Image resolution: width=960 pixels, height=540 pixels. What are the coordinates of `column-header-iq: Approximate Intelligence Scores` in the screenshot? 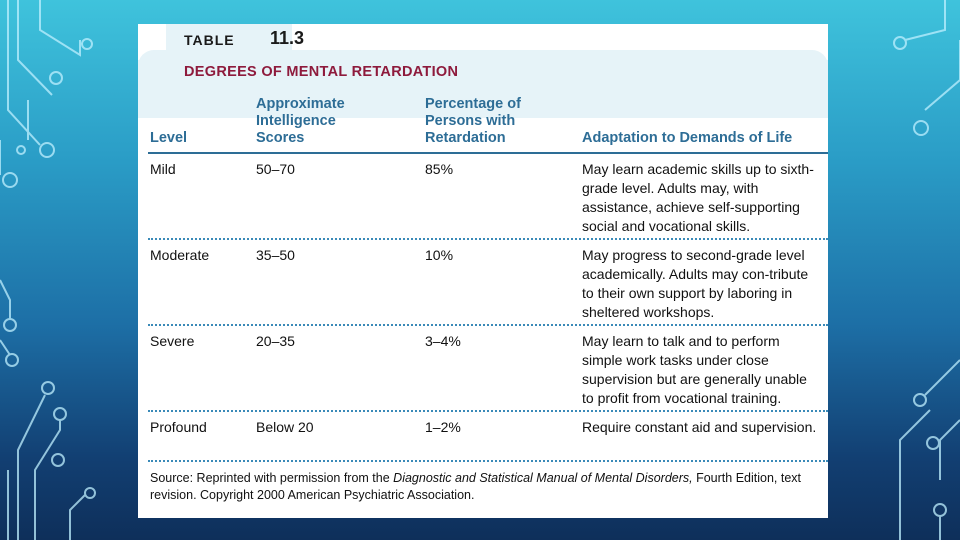 It's located at (300, 121).